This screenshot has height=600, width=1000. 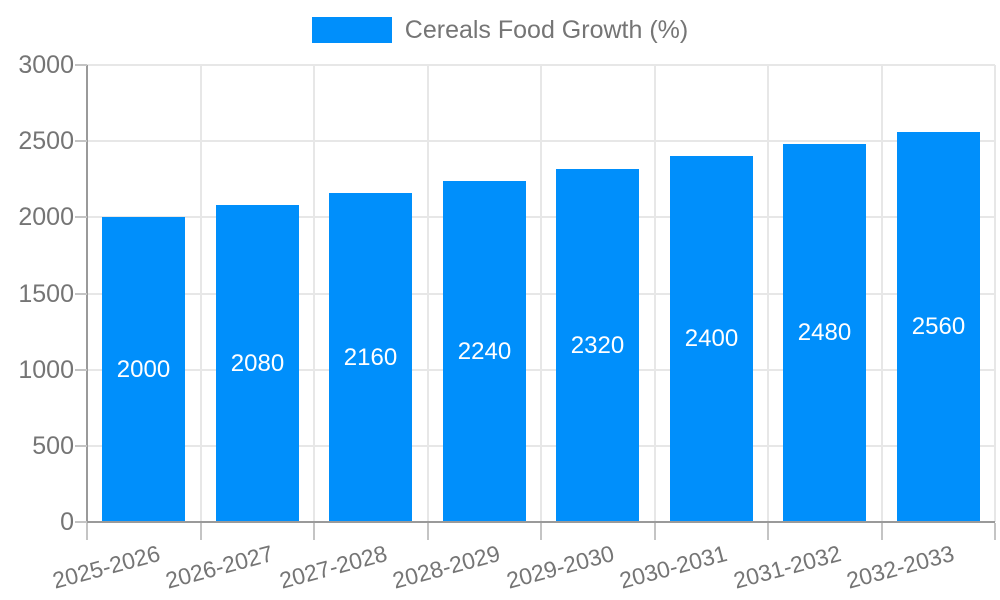 What do you see at coordinates (46, 141) in the screenshot?
I see `y-axis-tick-label: 2500` at bounding box center [46, 141].